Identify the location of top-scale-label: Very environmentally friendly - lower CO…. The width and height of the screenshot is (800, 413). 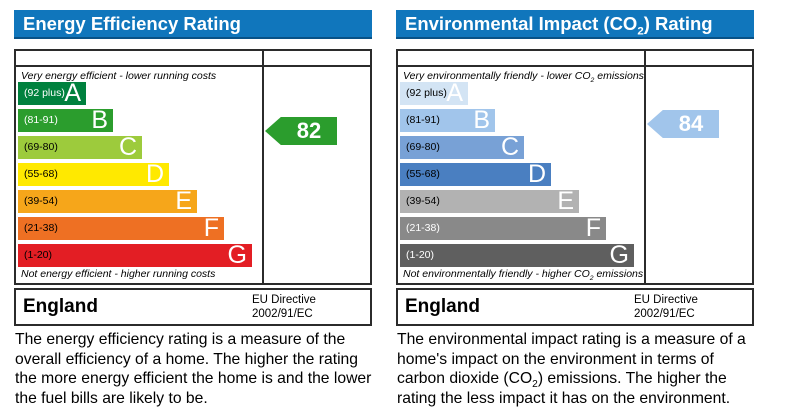
(523, 77).